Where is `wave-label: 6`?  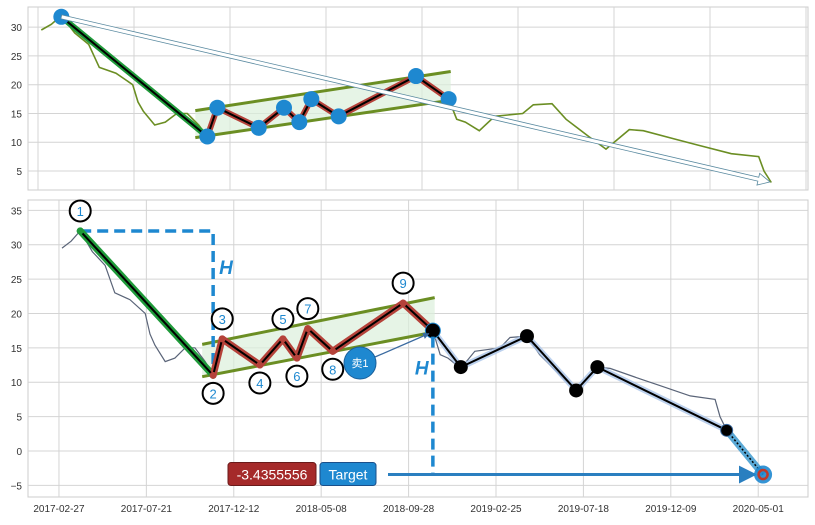
wave-label: 6 is located at coordinates (296, 376).